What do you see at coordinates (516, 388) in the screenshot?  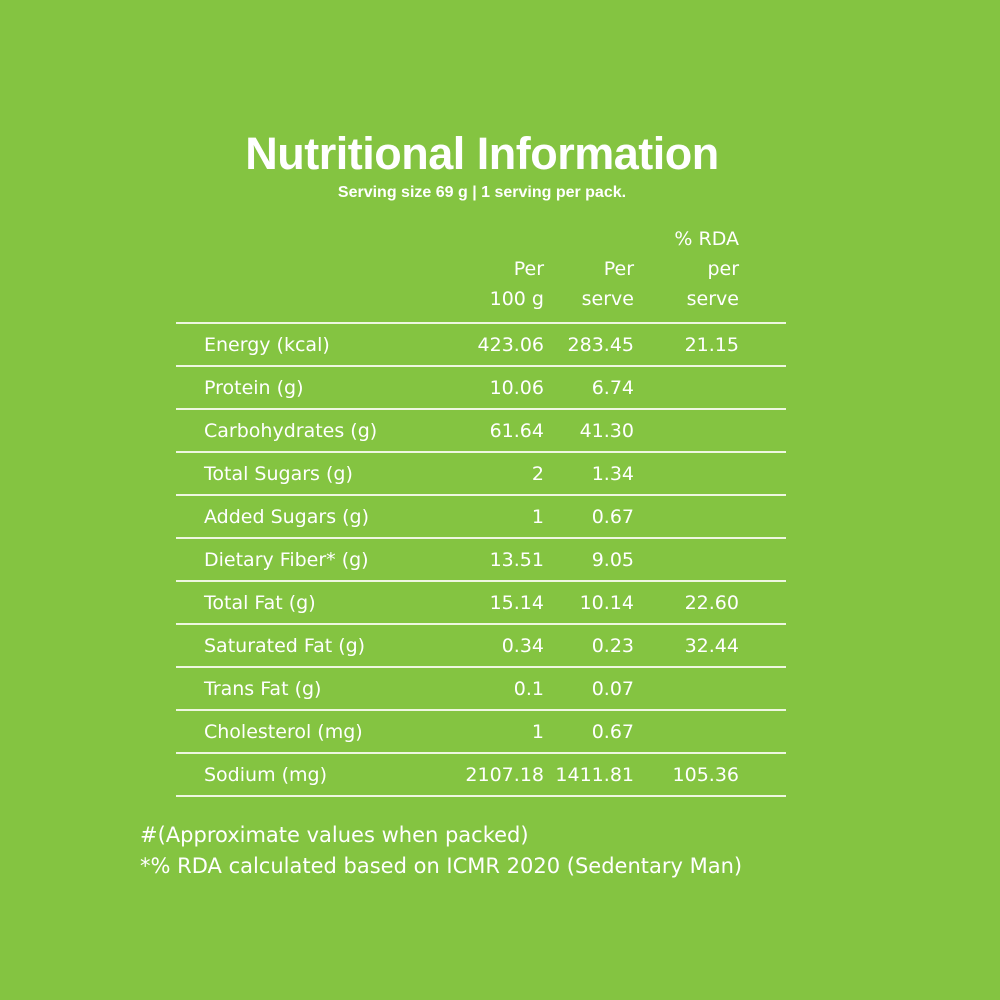 I see `value-per-100g: 10.06` at bounding box center [516, 388].